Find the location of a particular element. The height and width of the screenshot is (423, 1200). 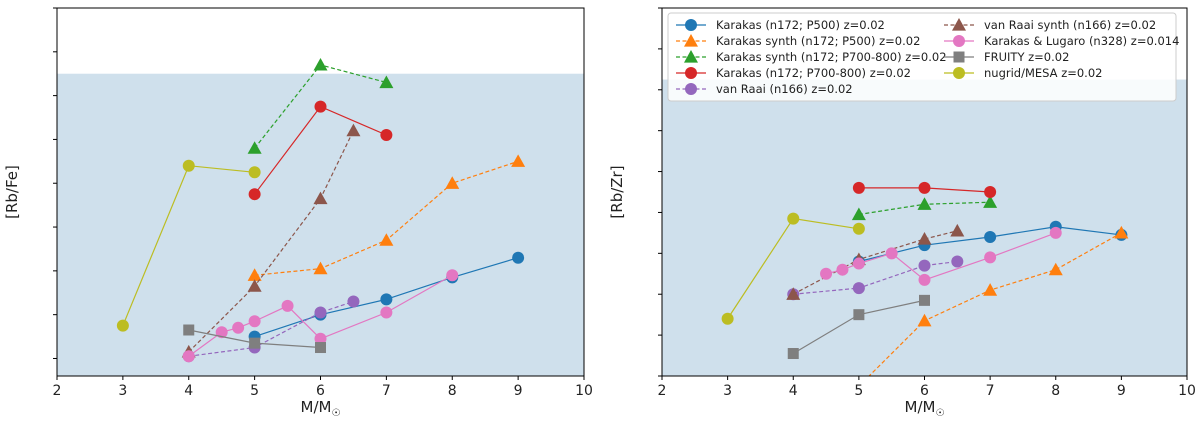

legend-item: van Raai (n166) z=0.02 is located at coordinates (764, 89).